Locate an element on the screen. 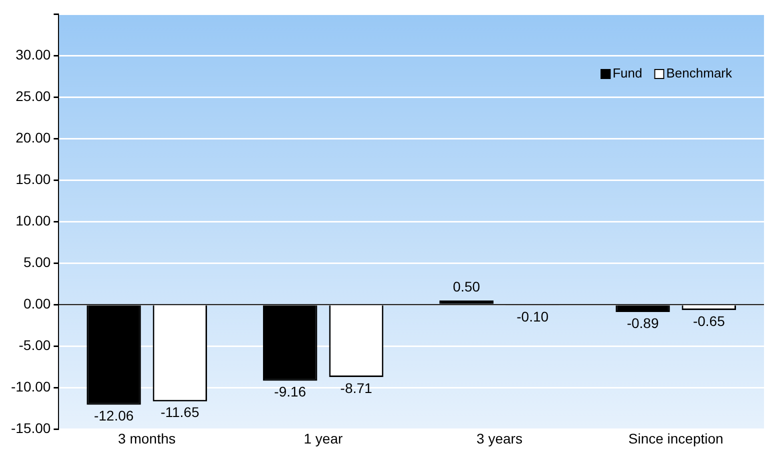 This screenshot has width=778, height=450. y-tick-label: 20.00 is located at coordinates (33, 137).